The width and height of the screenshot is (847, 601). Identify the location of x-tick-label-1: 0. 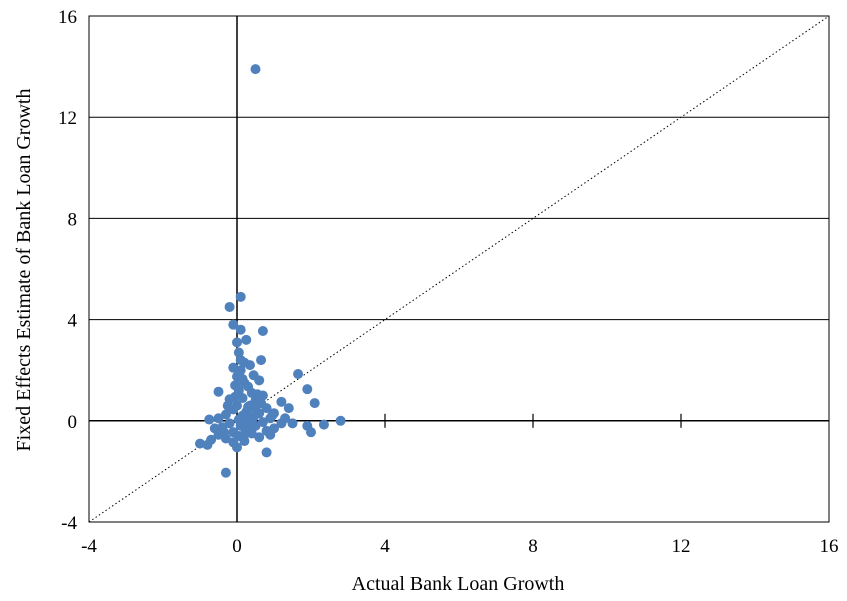
(237, 546).